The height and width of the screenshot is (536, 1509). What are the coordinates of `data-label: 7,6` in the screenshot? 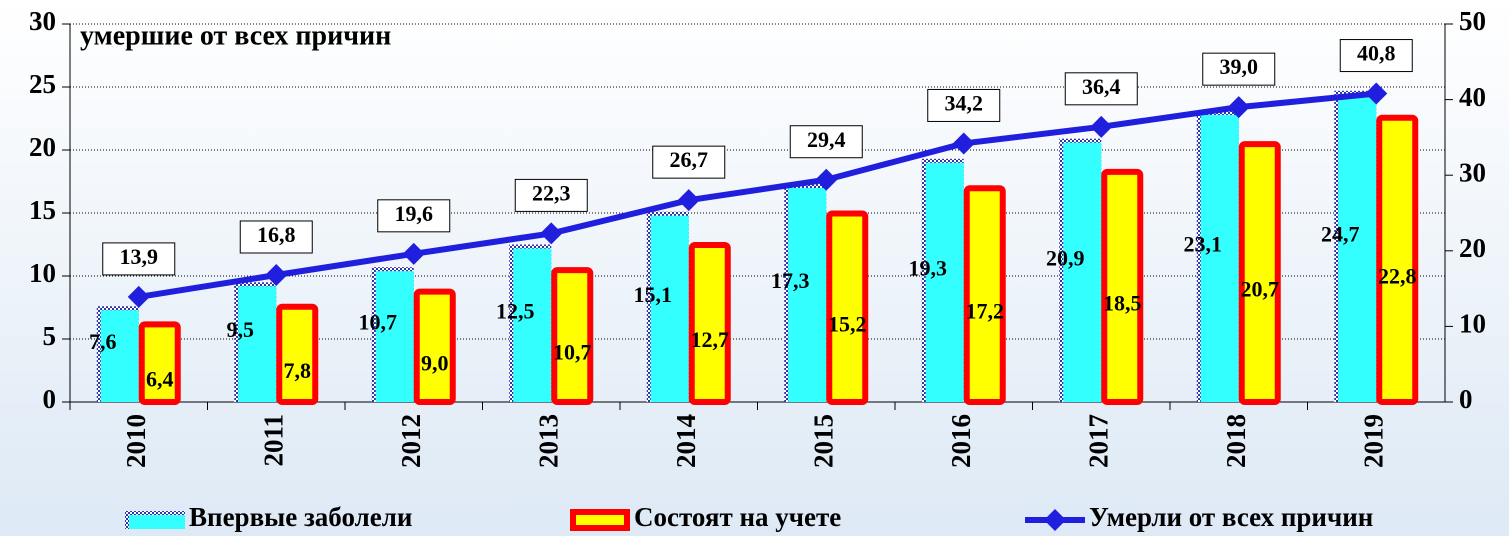 It's located at (103, 341).